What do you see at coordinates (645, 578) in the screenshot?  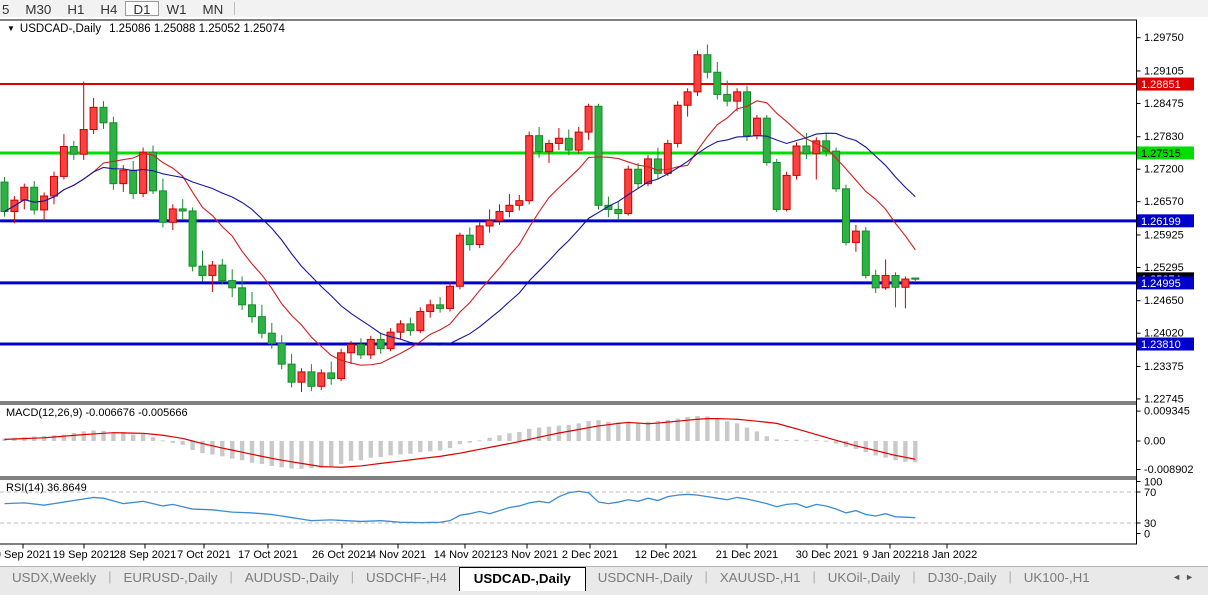 I see `tab-usdcnh-daily: USDCNH-,Daily` at bounding box center [645, 578].